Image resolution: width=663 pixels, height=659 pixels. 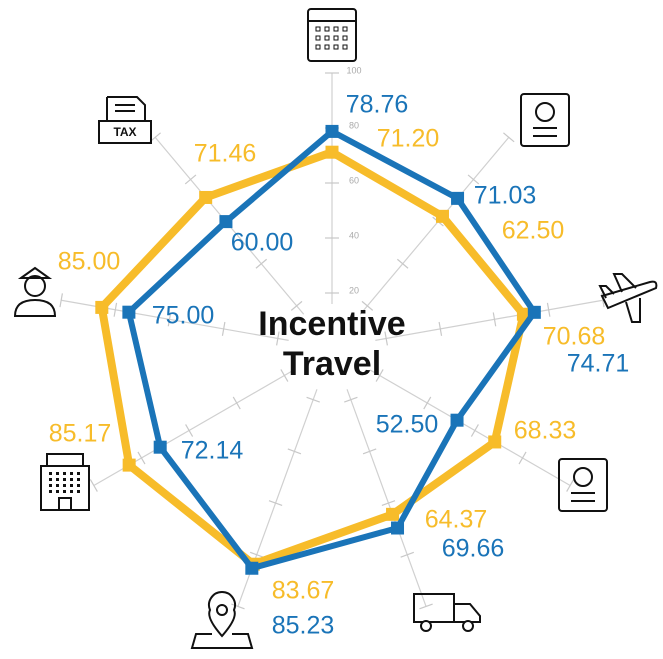 What do you see at coordinates (533, 231) in the screenshot?
I see `value-label: 62.50` at bounding box center [533, 231].